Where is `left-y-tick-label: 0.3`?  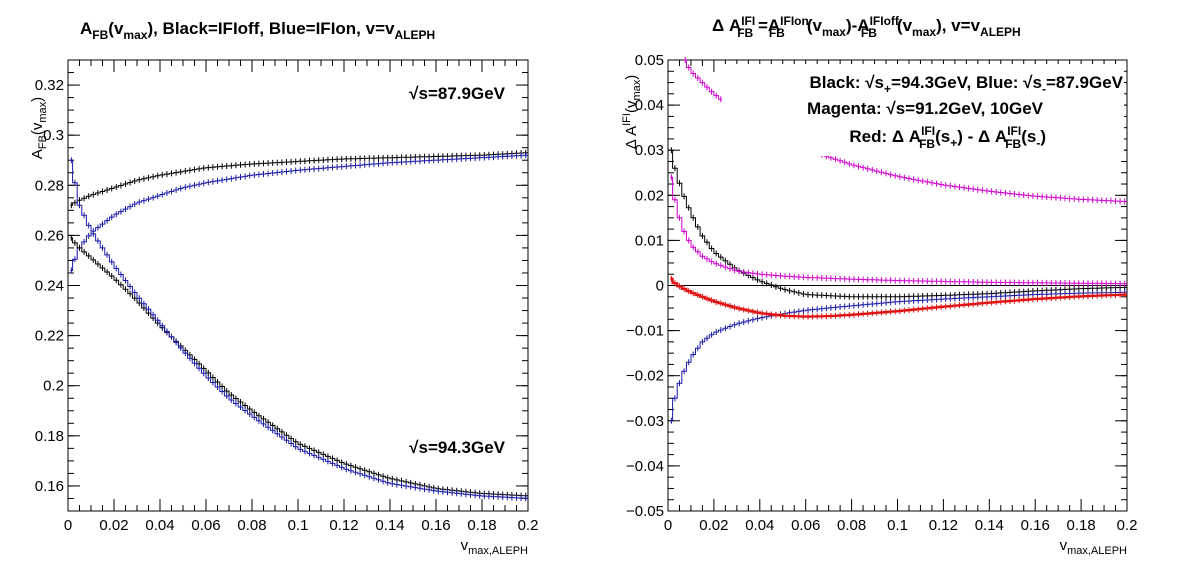 left-y-tick-label: 0.3 is located at coordinates (53, 135).